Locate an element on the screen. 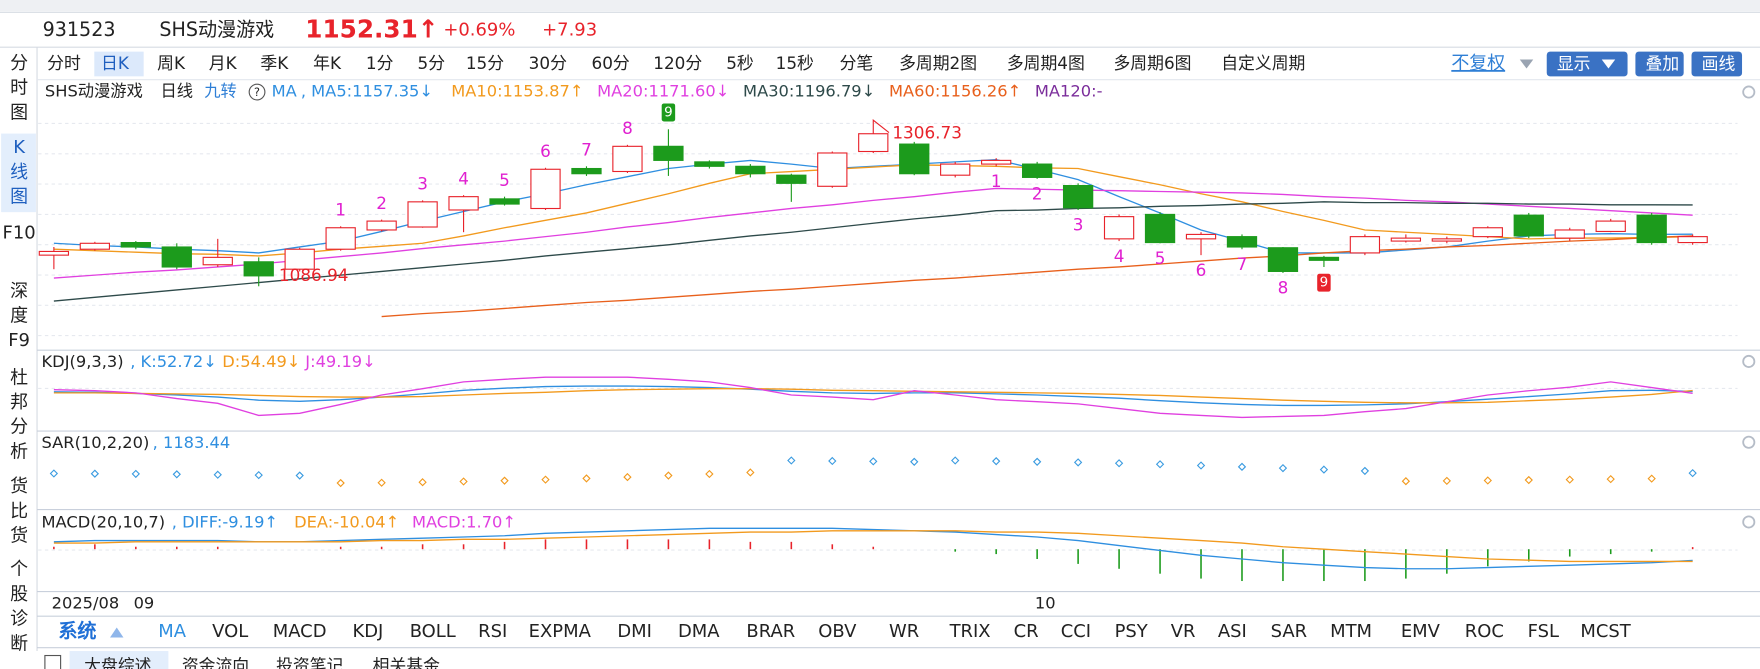  indicator-tab: DMI is located at coordinates (634, 631).